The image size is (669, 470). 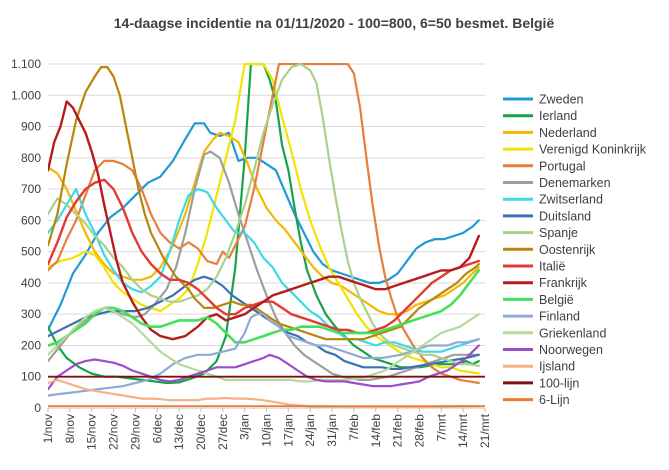 I want to click on legend-label: Denemarken, so click(x=575, y=183).